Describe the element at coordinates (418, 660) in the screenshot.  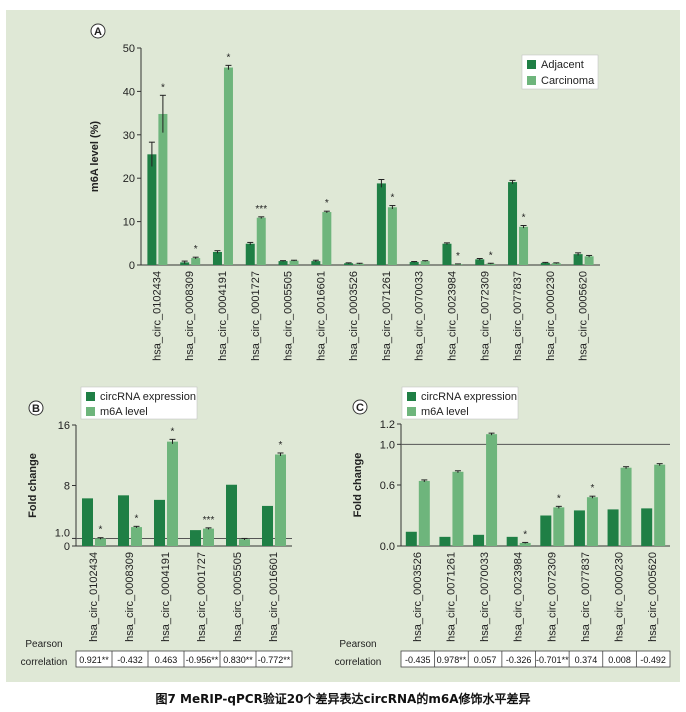
I see `pearson-value: -0.435` at that location.